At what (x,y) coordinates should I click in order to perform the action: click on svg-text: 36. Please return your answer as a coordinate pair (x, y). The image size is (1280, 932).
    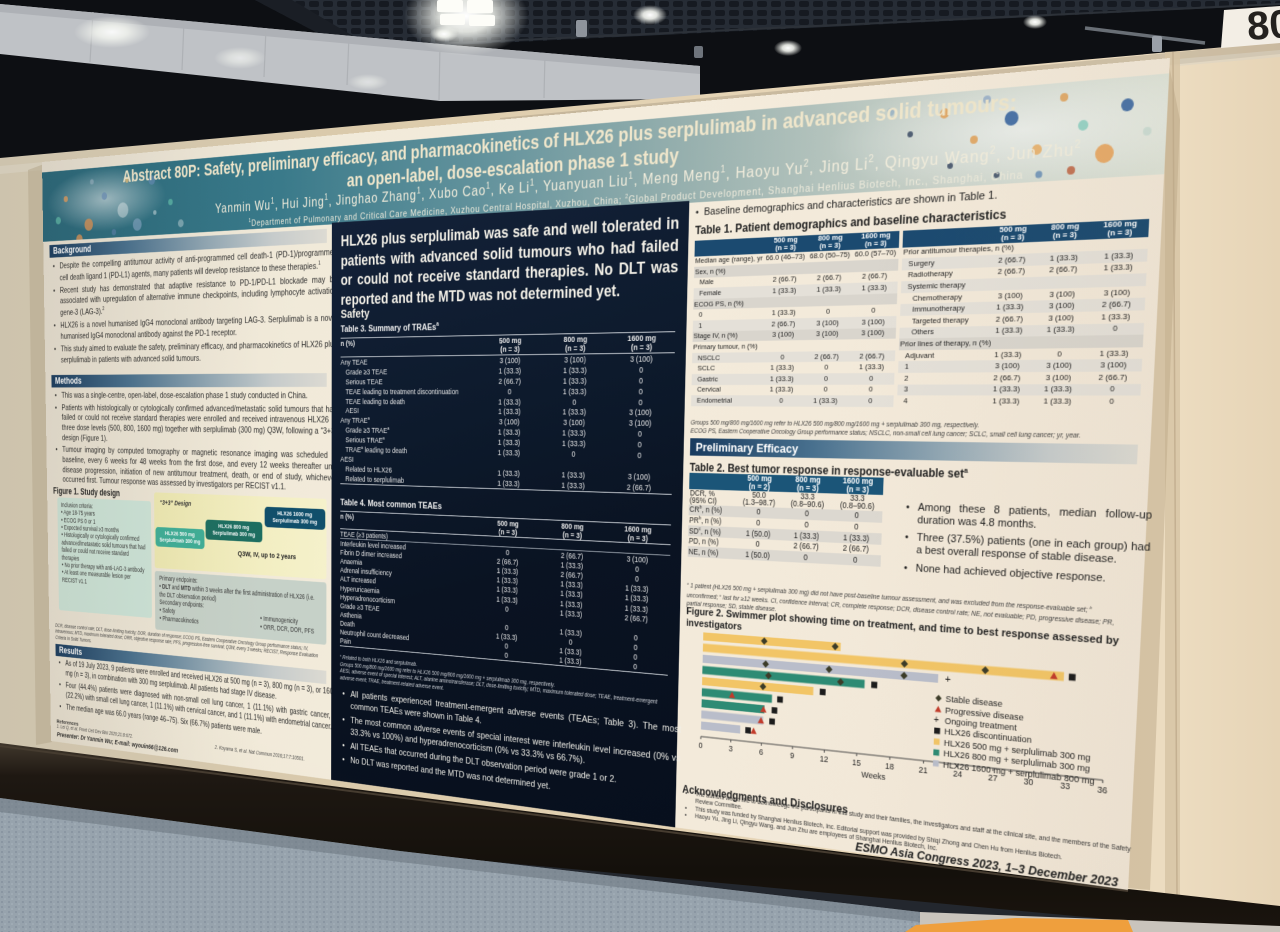
    Looking at the image, I should click on (1102, 791).